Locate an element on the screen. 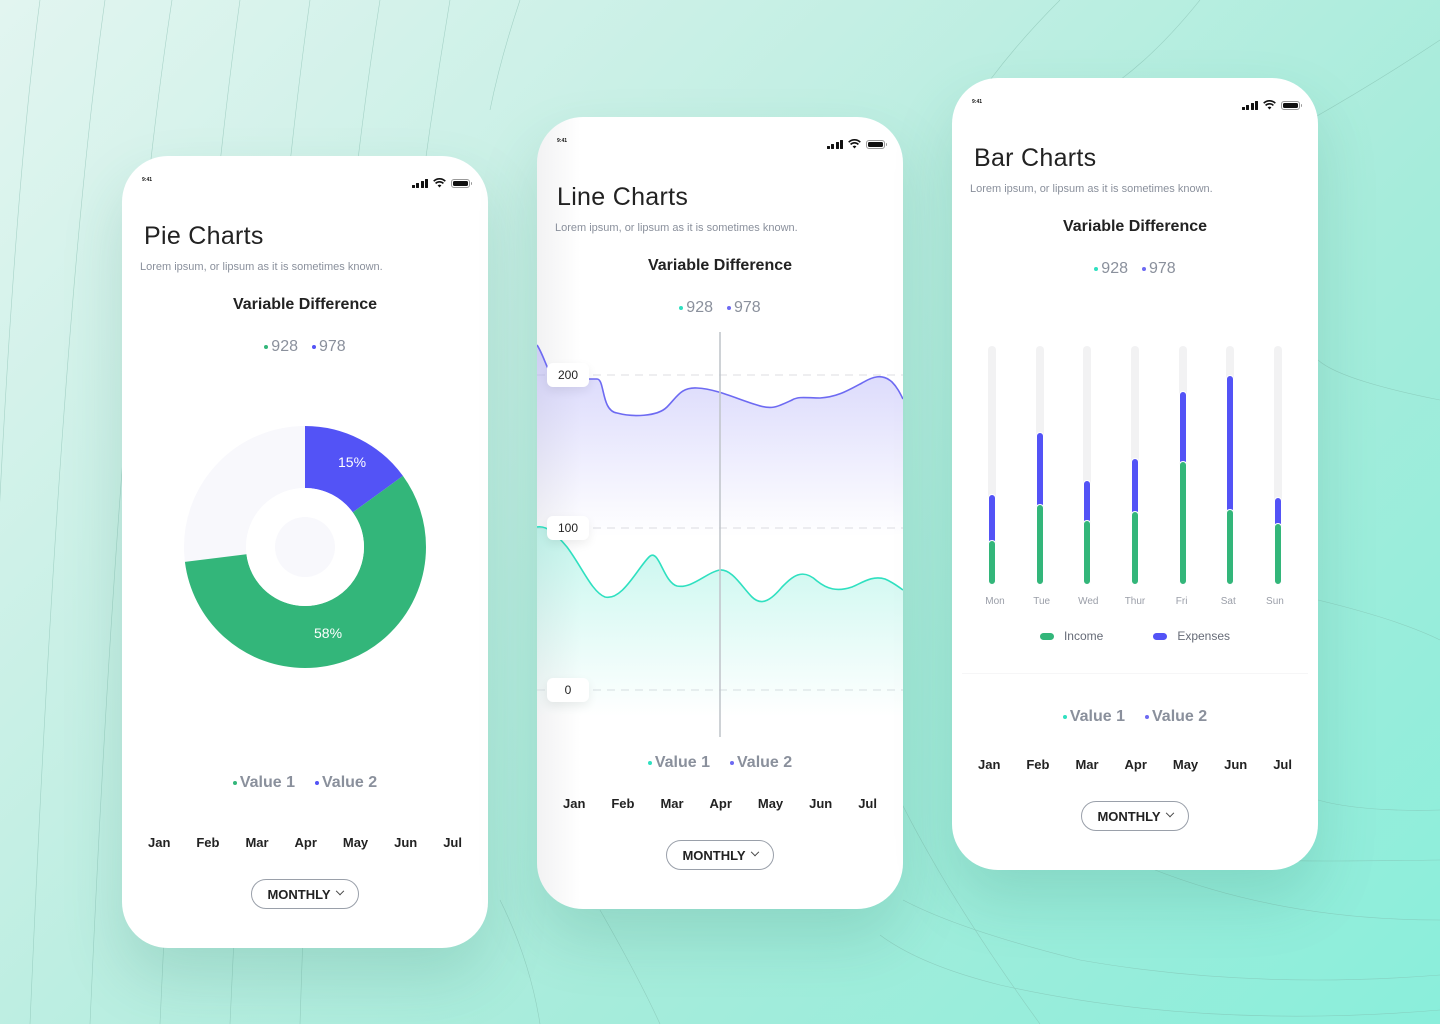  donut-label-value-2: 15% is located at coordinates (352, 462).